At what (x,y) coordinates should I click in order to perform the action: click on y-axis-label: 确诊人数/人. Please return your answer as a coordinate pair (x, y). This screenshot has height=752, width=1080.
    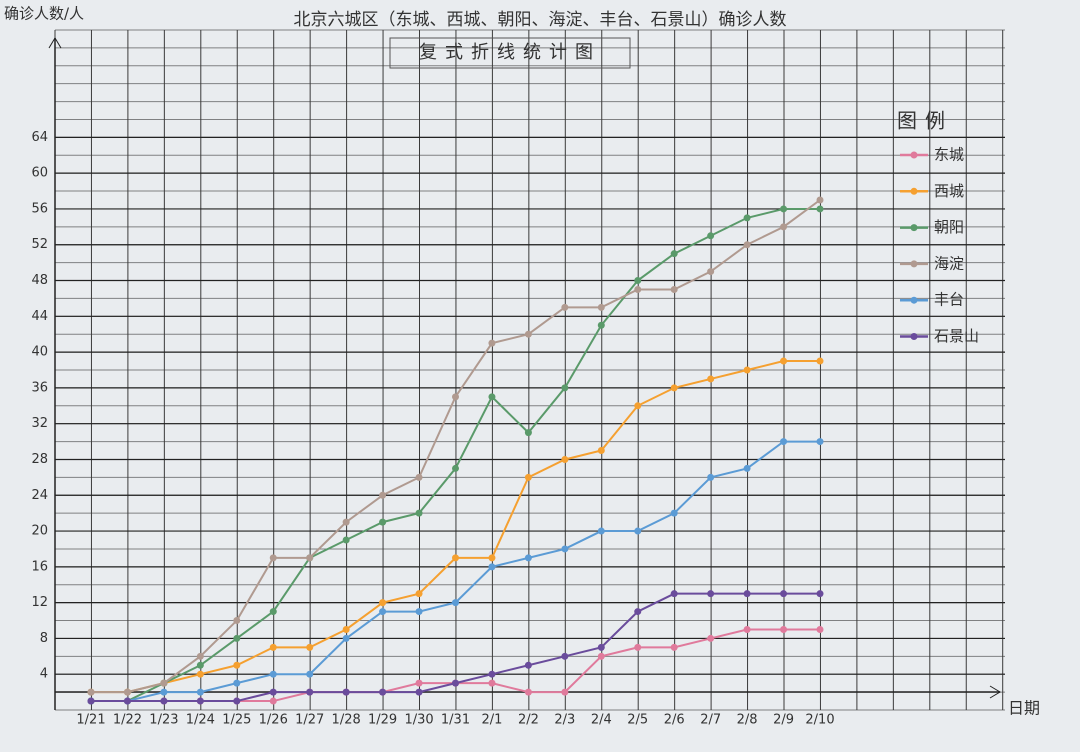
    Looking at the image, I should click on (44, 14).